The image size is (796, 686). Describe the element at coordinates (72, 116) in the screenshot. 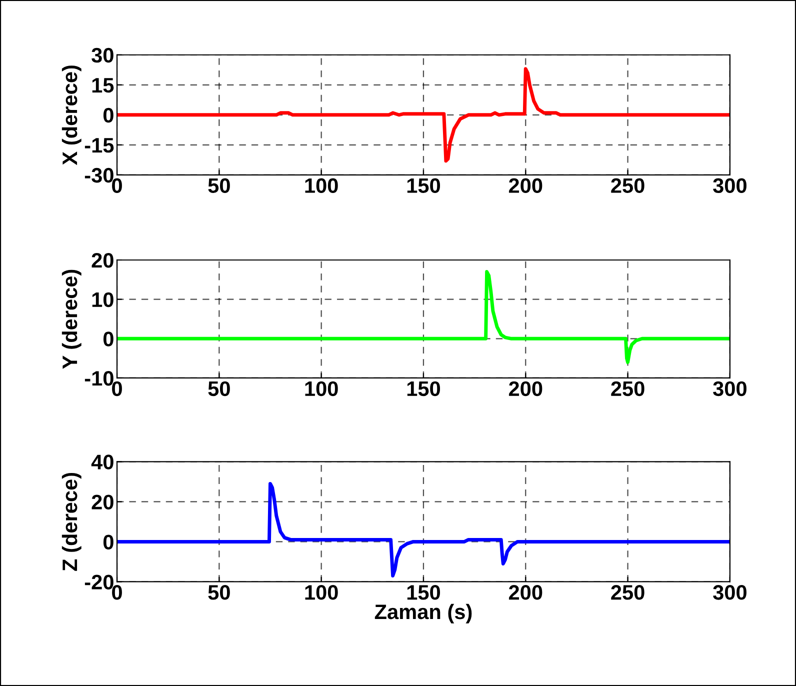

I see `y-axis-title: X (derece)` at that location.